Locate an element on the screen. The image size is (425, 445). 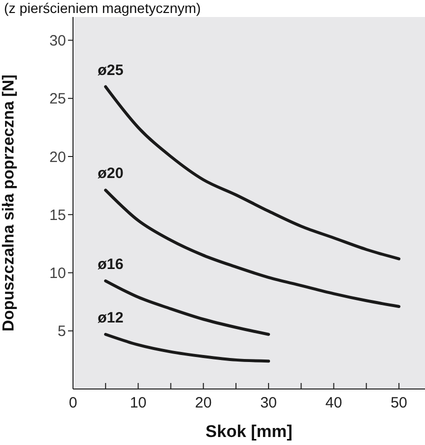
line-series is located at coordinates (187, 347).